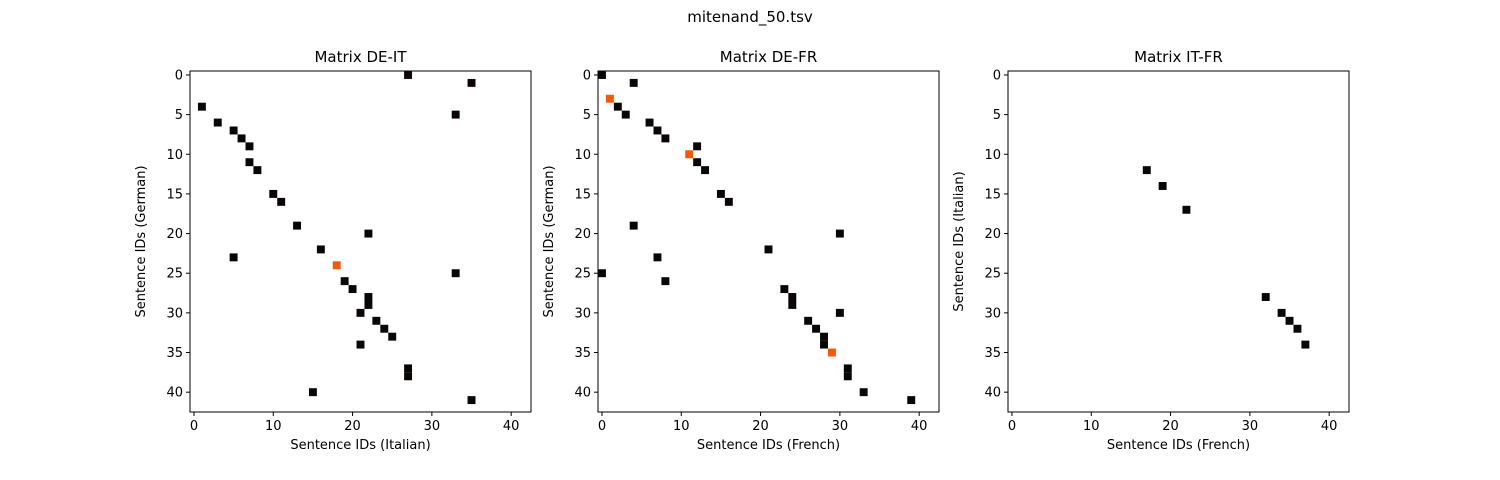 The height and width of the screenshot is (480, 1500). Describe the element at coordinates (360, 445) in the screenshot. I see `x-axis-label: Sentence IDs (Italian)` at that location.